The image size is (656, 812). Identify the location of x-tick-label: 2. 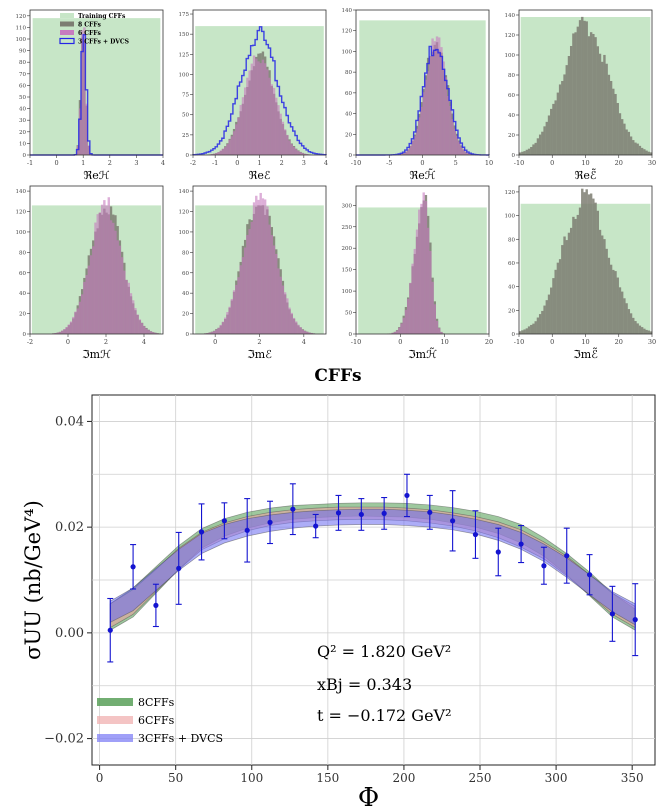
(259, 342).